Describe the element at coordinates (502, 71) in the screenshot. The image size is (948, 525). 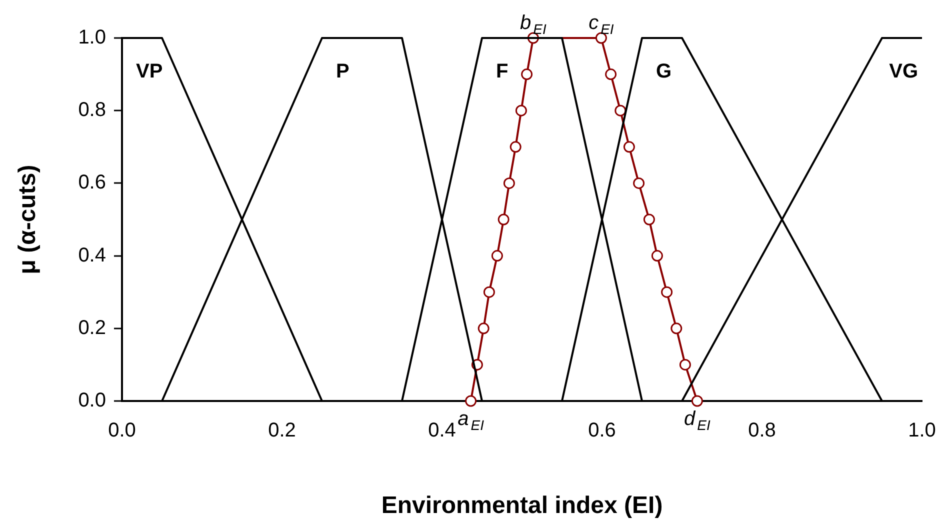
I see `series-label: F` at that location.